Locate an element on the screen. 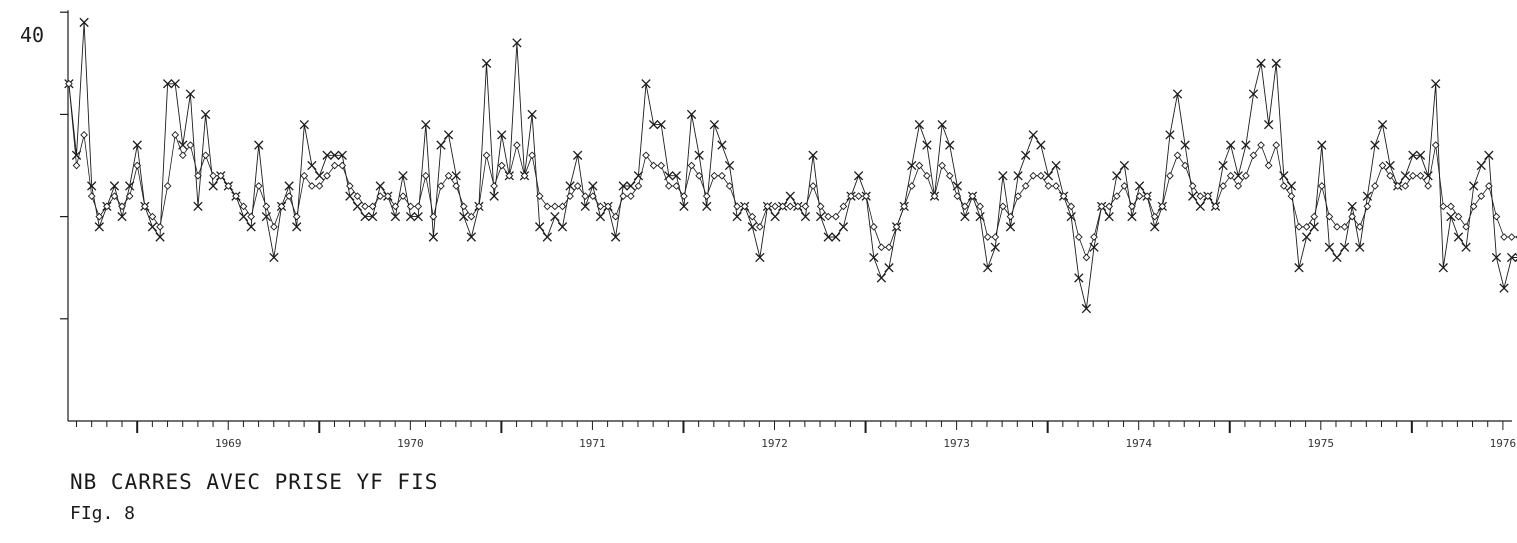 This screenshot has height=543, width=1517. x-tick-label-1975: 1975 is located at coordinates (1321, 443).